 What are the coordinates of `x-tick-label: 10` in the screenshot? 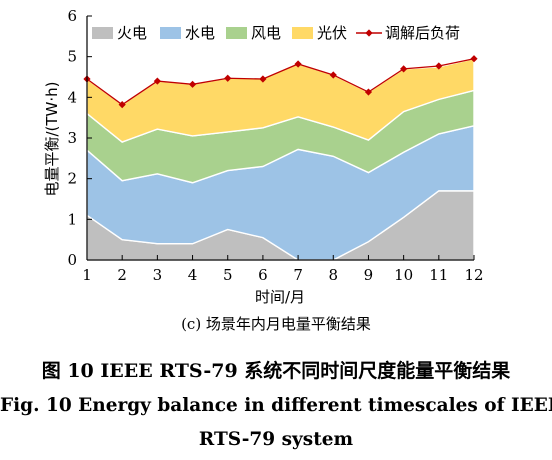 It's located at (403, 275).